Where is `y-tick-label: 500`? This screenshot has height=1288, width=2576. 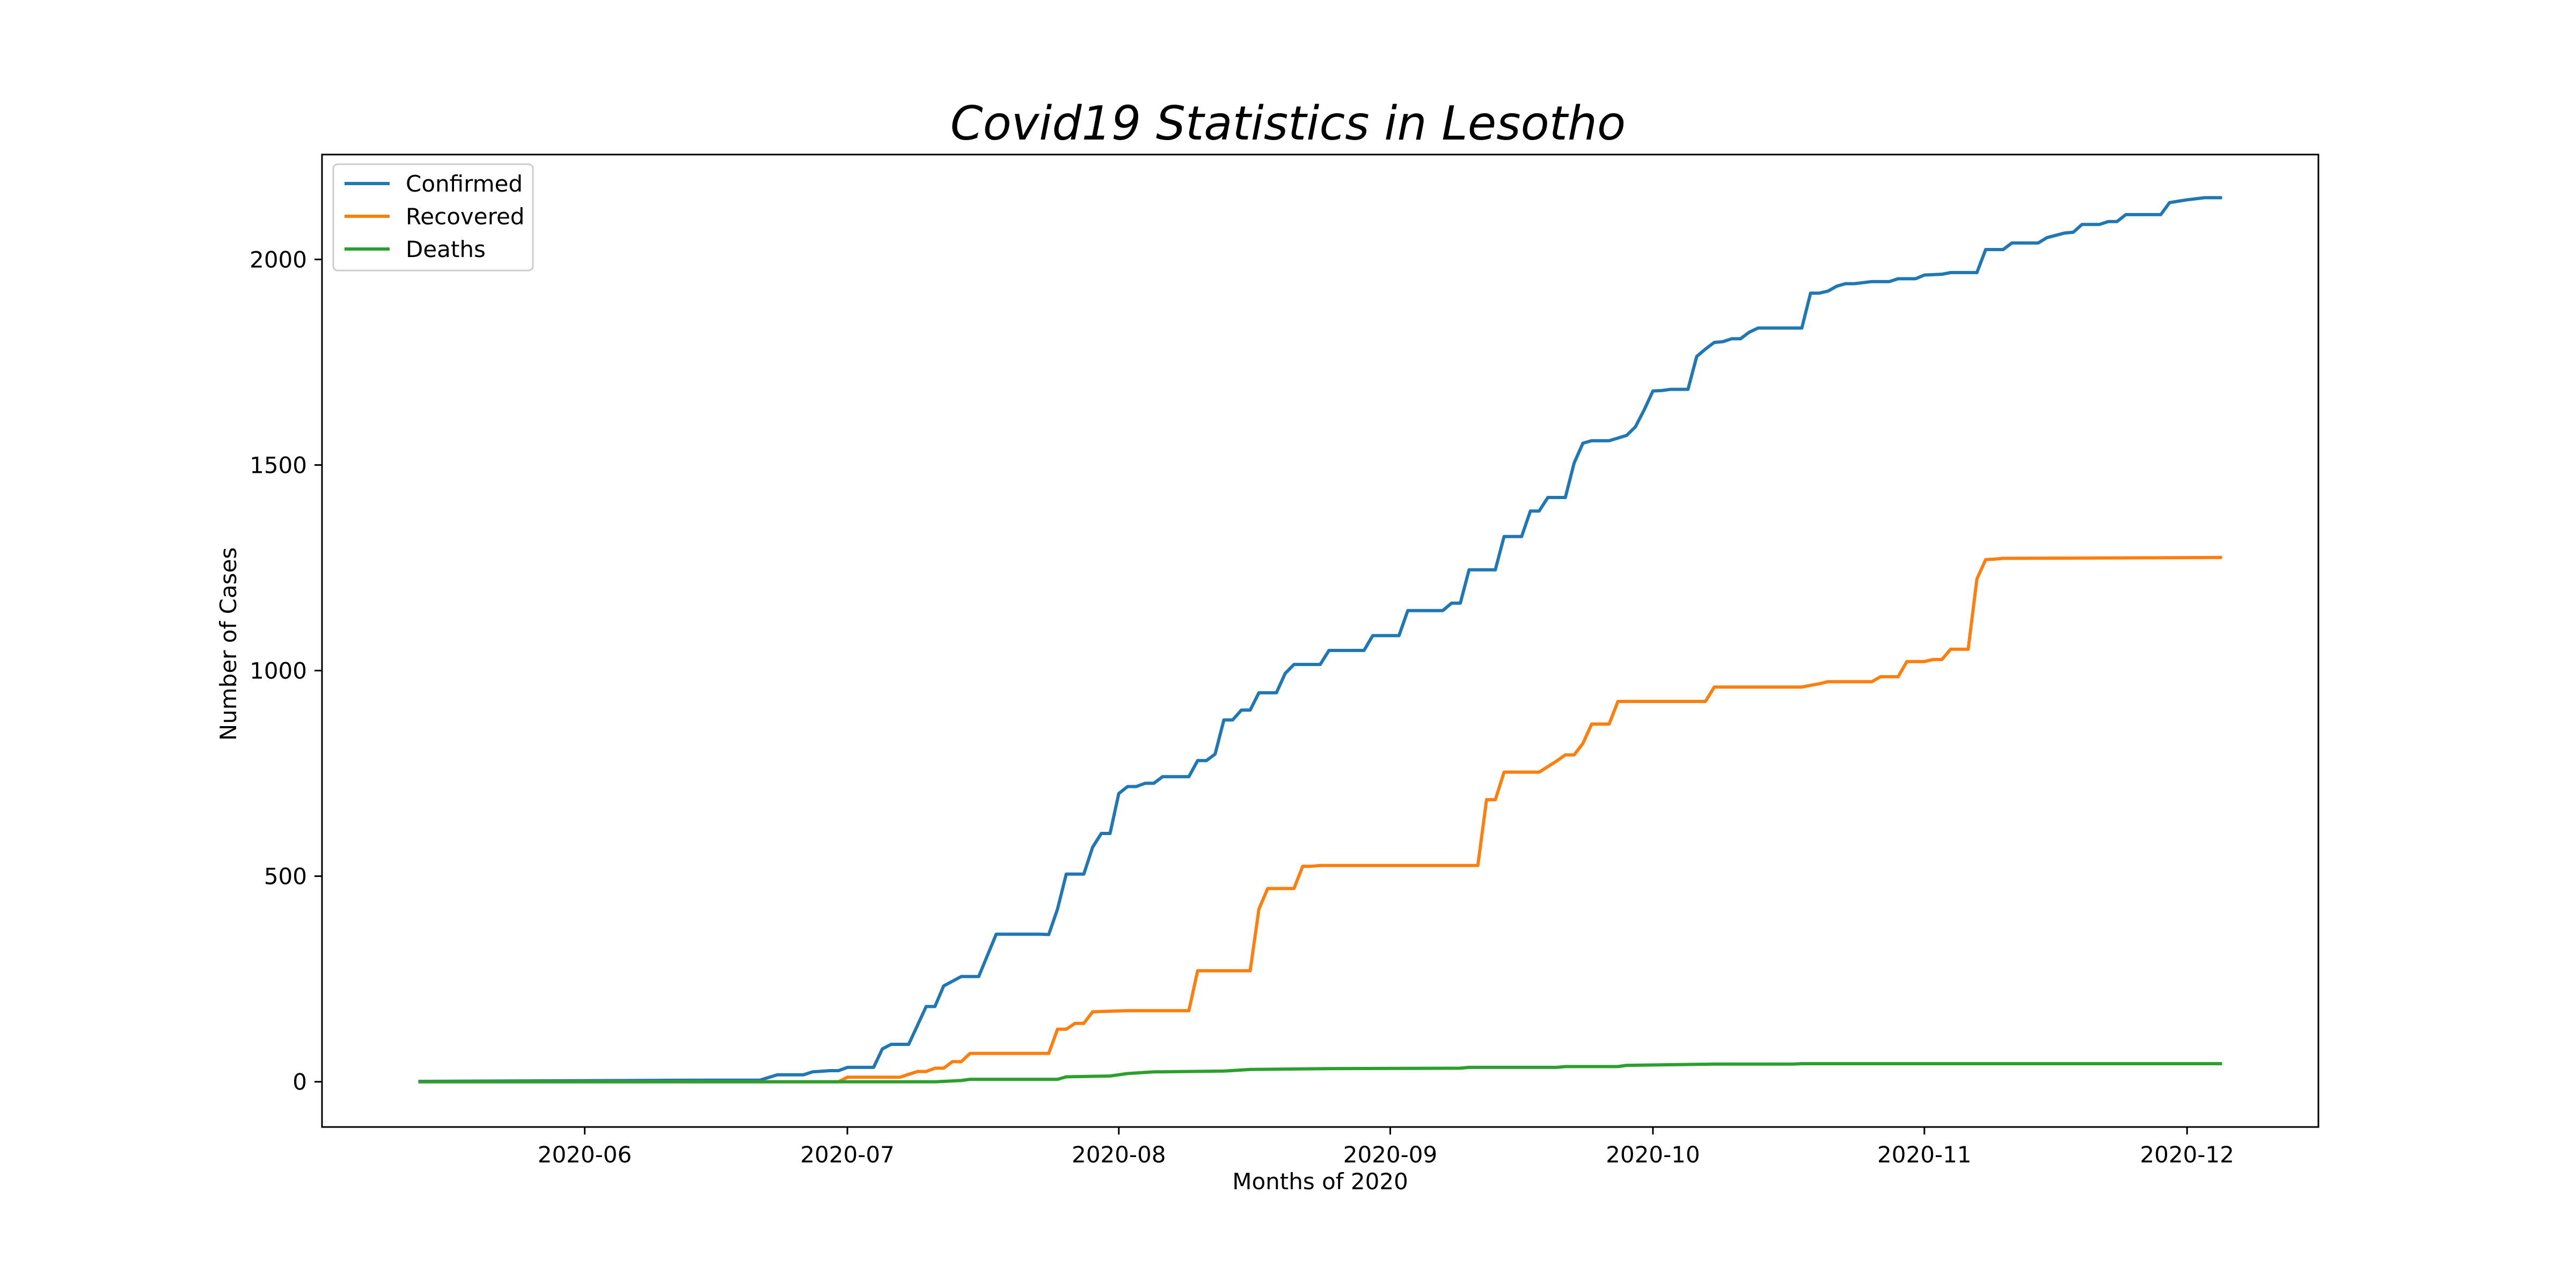
y-tick-label: 500 is located at coordinates (285, 876).